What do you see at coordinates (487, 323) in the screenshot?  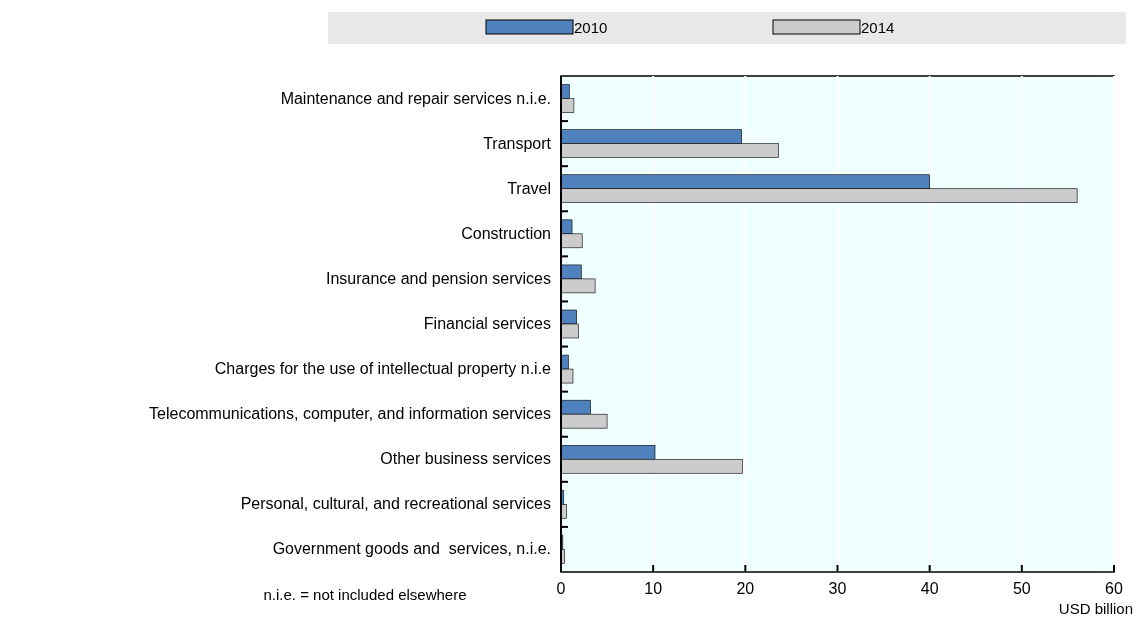 I see `y-tick-label: Financial services` at bounding box center [487, 323].